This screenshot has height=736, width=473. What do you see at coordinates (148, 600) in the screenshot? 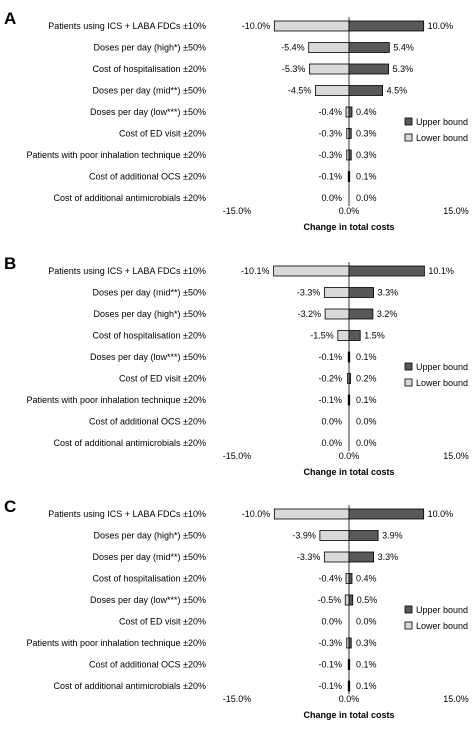
I see `category-label: Doses per day (low***) ±50%` at bounding box center [148, 600].